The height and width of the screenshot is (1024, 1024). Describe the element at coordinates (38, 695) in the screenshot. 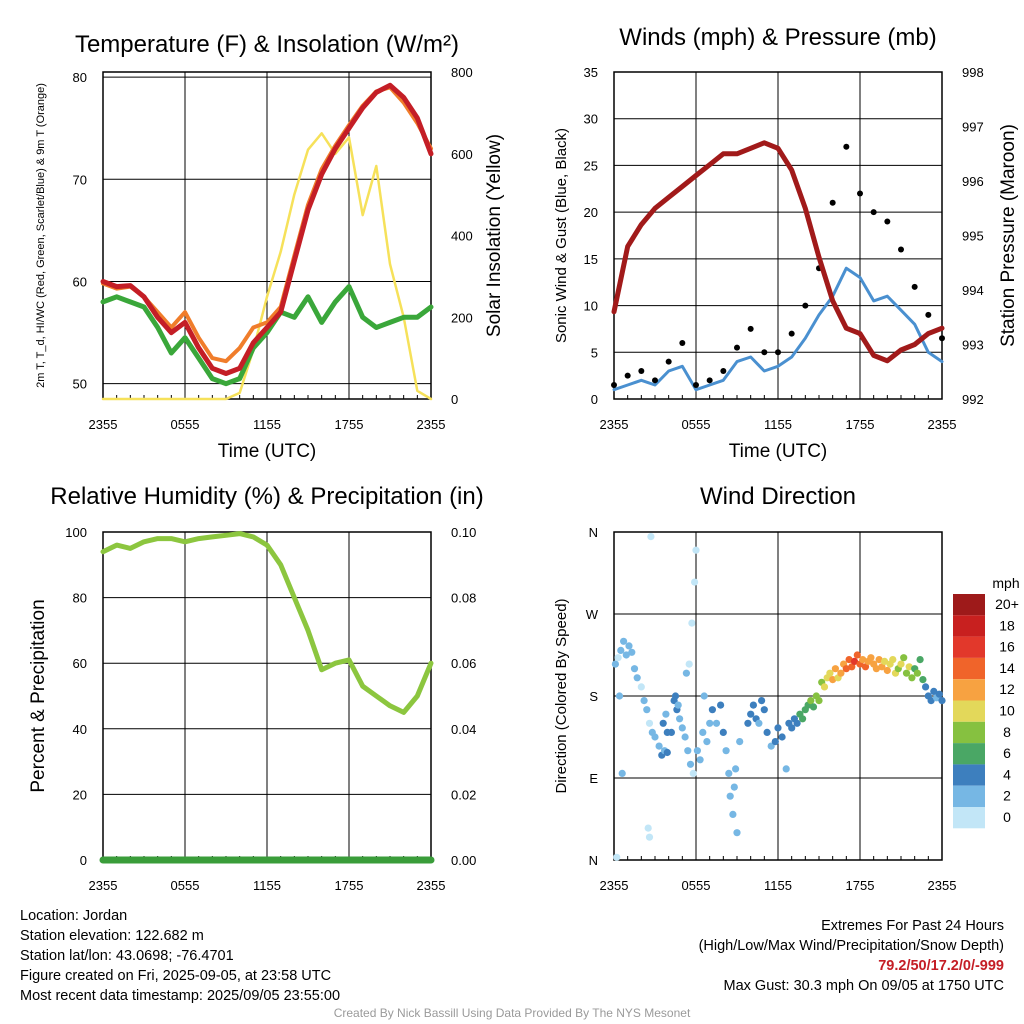

I see `y-axis-label: Percent & Precipitation` at that location.